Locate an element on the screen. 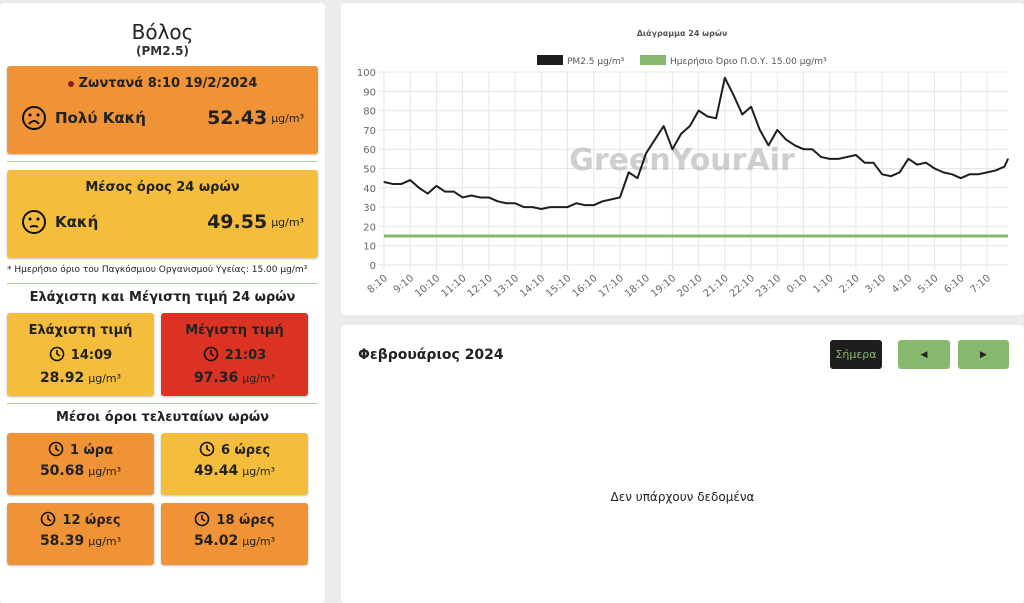 The height and width of the screenshot is (603, 1024). x-tick-label: 15:10 is located at coordinates (558, 286).